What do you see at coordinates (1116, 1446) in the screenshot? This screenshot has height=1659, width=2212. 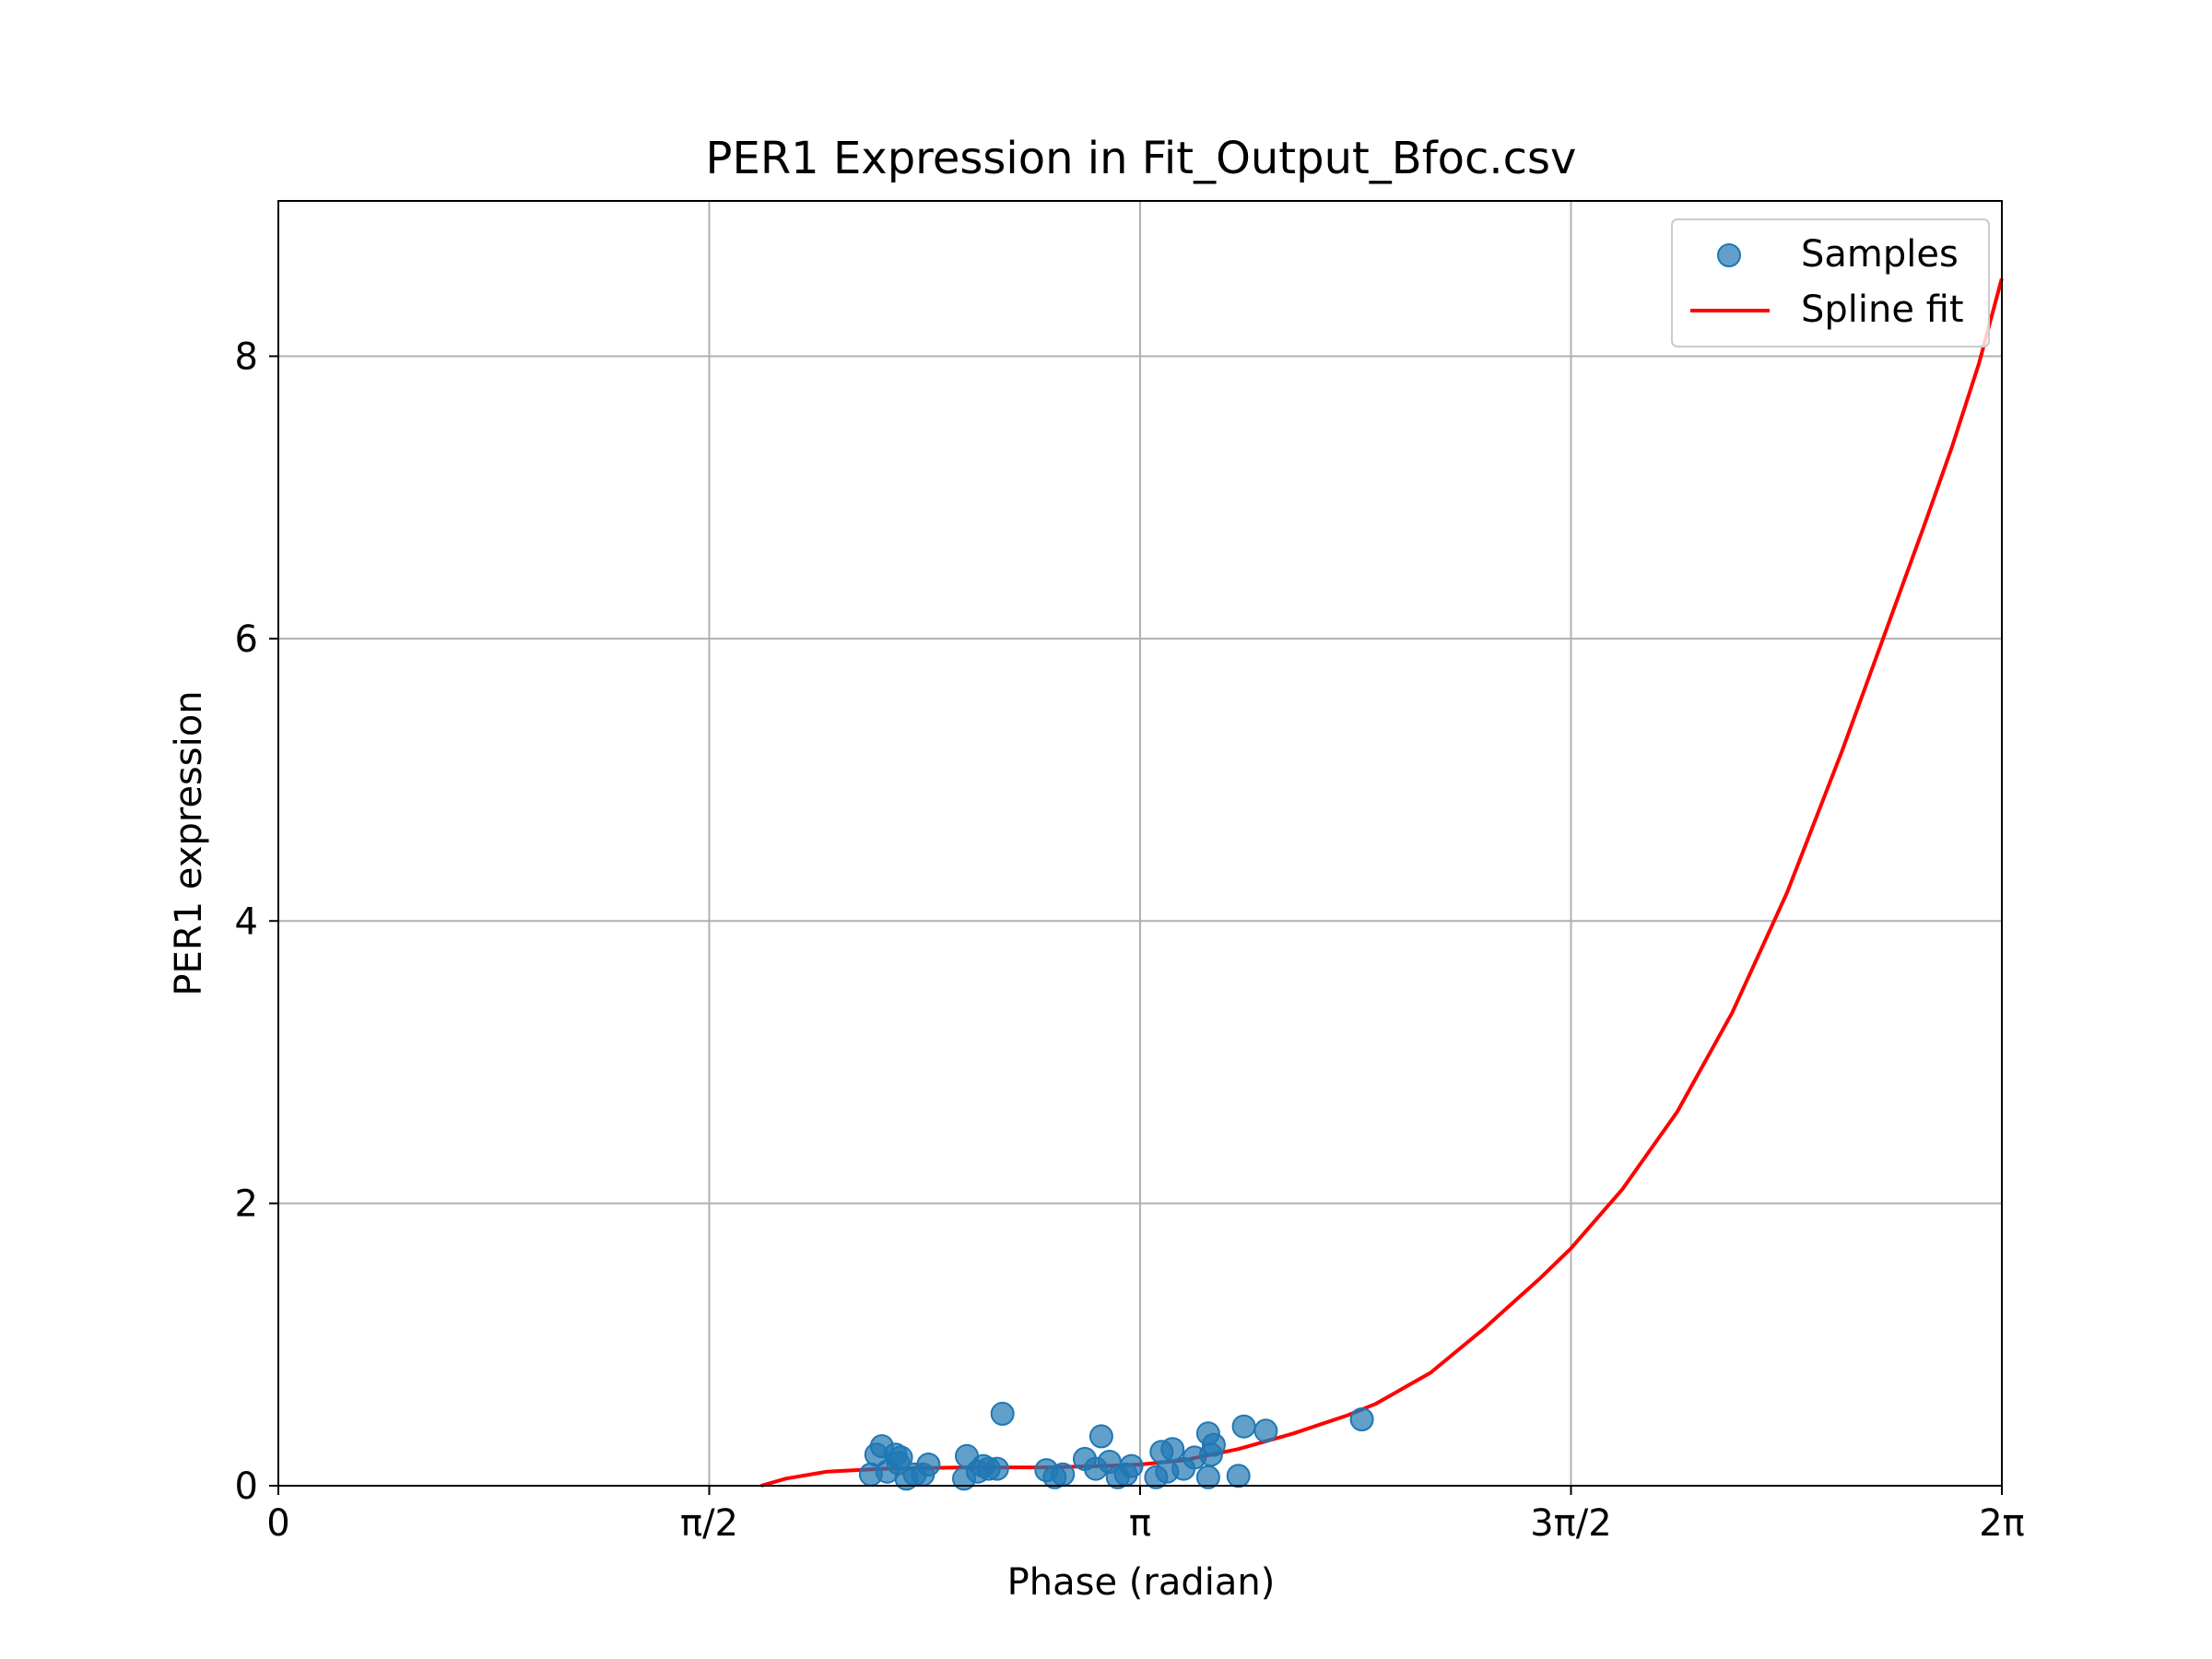 I see `samples-layer` at bounding box center [1116, 1446].